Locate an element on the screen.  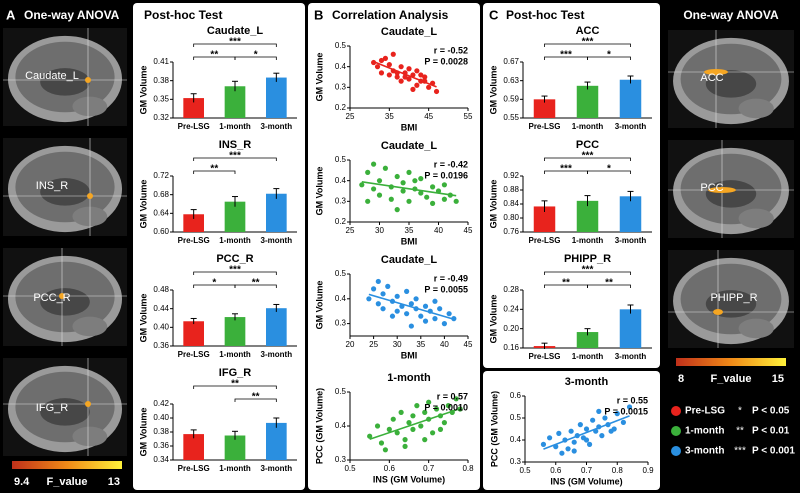
y-tick-label: 0.88 is located at coordinates (511, 189).